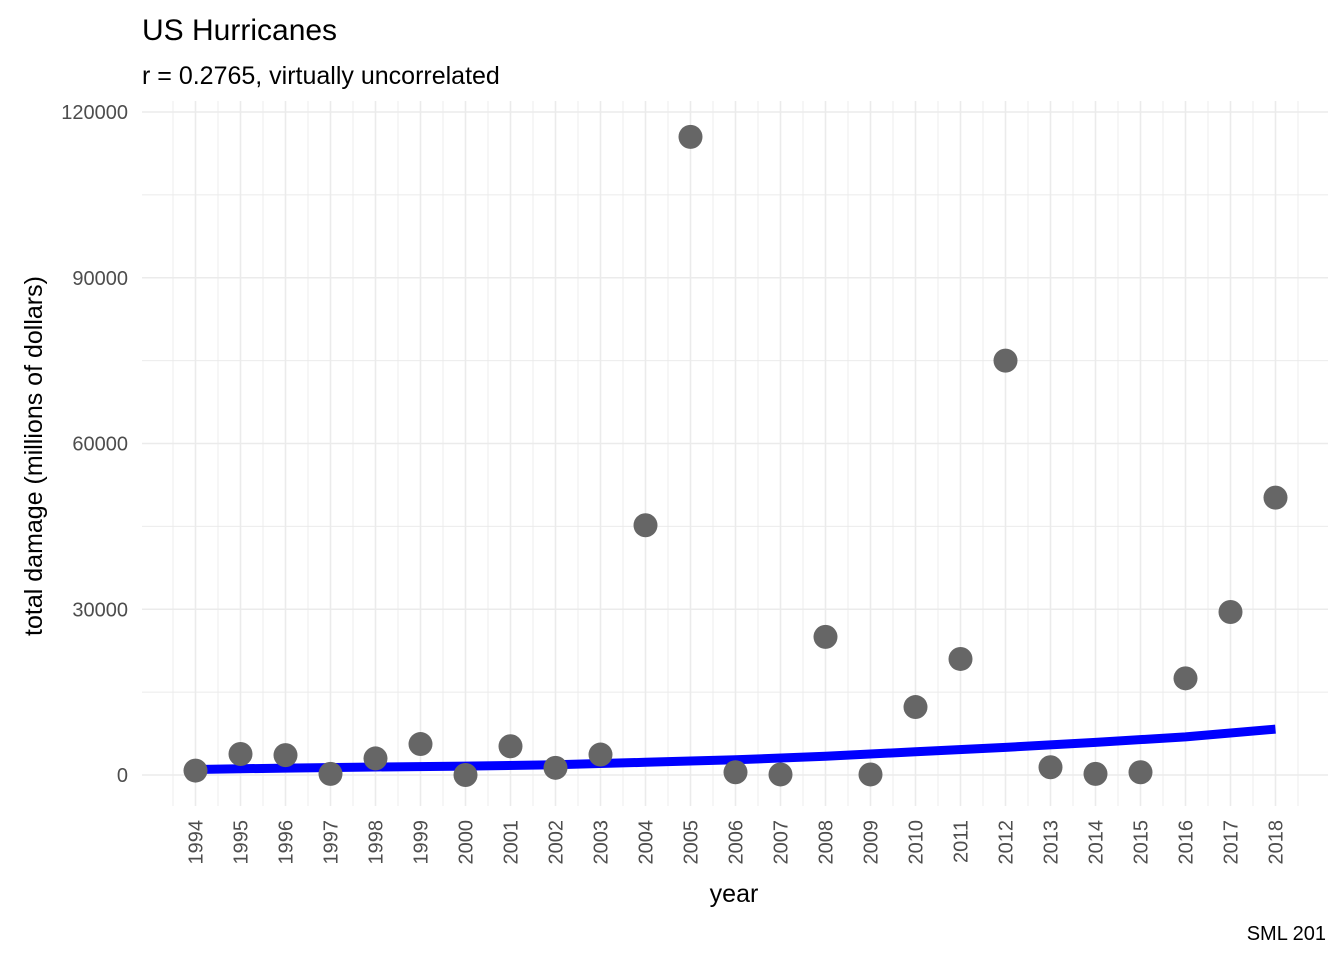 The image size is (1344, 965). I want to click on data-point-2017, so click(1230, 612).